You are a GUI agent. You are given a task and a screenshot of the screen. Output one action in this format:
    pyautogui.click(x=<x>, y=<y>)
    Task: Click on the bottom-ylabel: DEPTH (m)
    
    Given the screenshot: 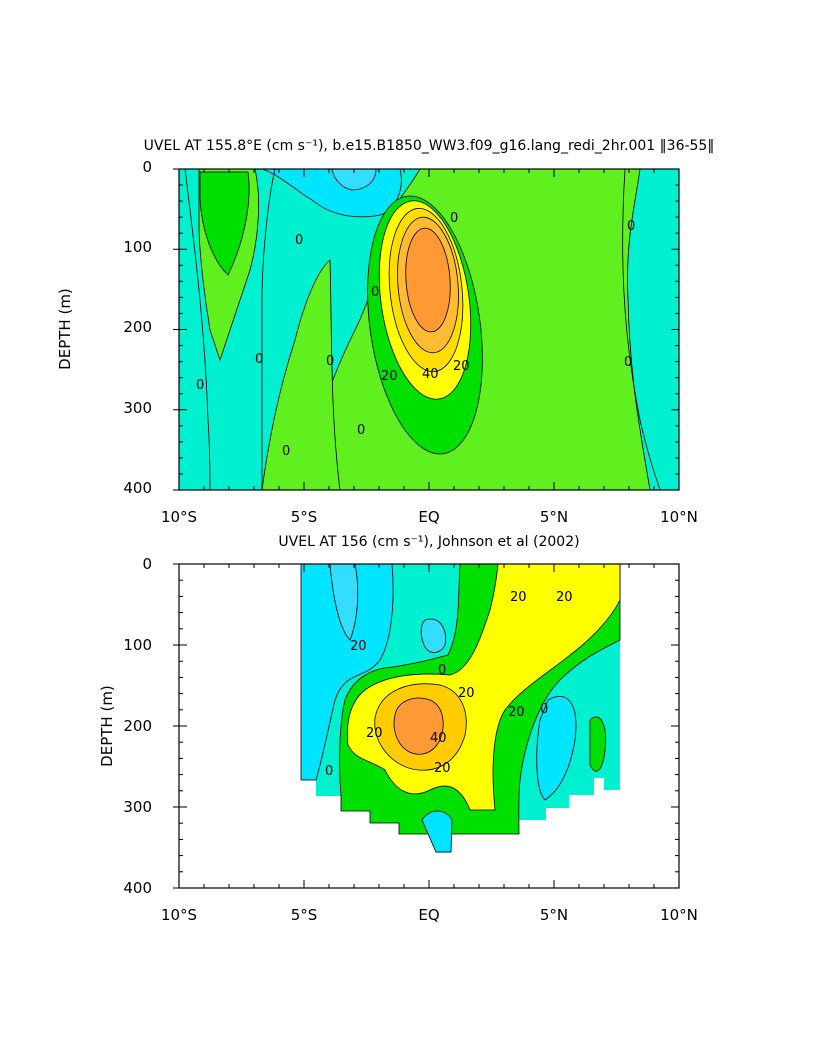 What is the action you would take?
    pyautogui.click(x=107, y=726)
    